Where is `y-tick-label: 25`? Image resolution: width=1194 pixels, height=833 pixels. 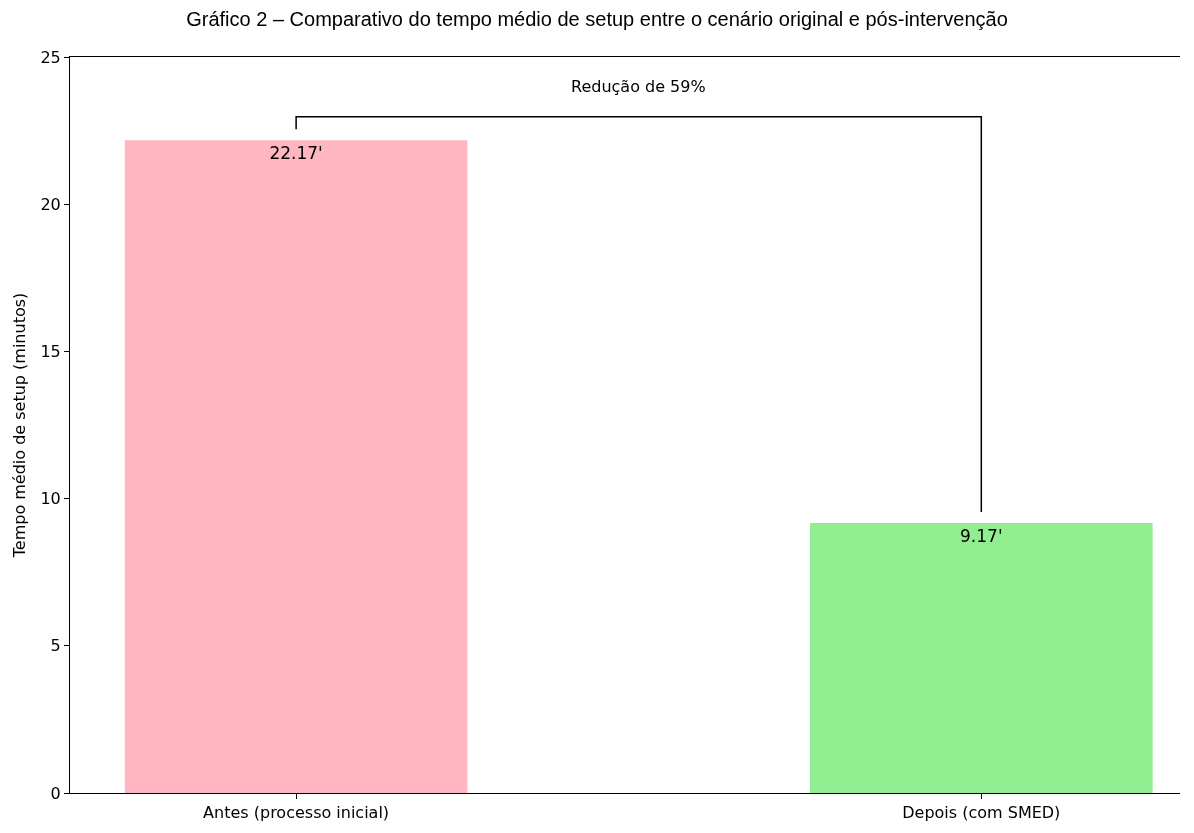
y-tick-label: 25 is located at coordinates (50, 57).